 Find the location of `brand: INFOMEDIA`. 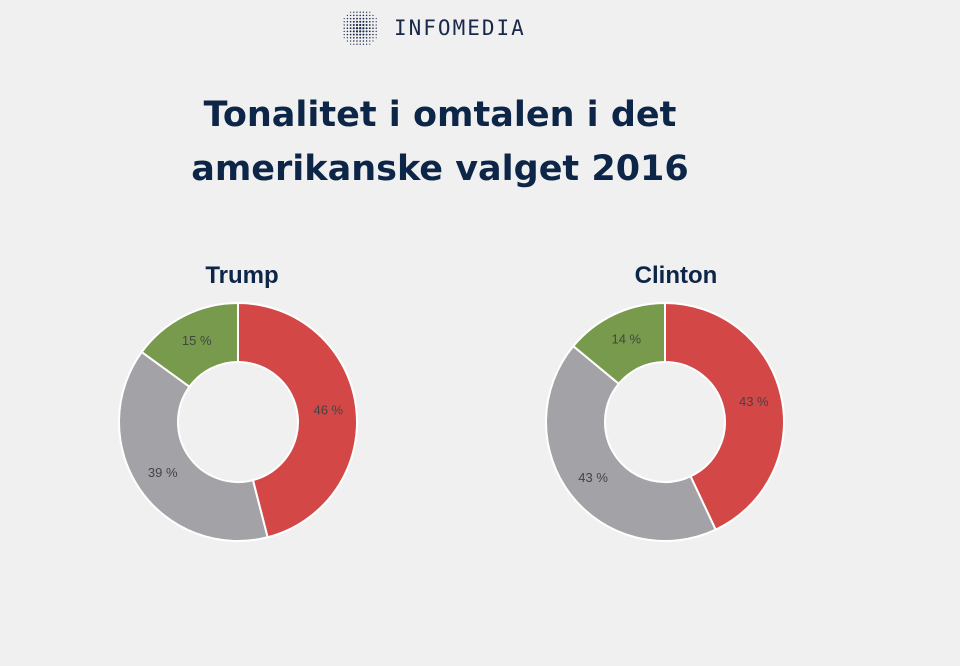

brand: INFOMEDIA is located at coordinates (433, 28).